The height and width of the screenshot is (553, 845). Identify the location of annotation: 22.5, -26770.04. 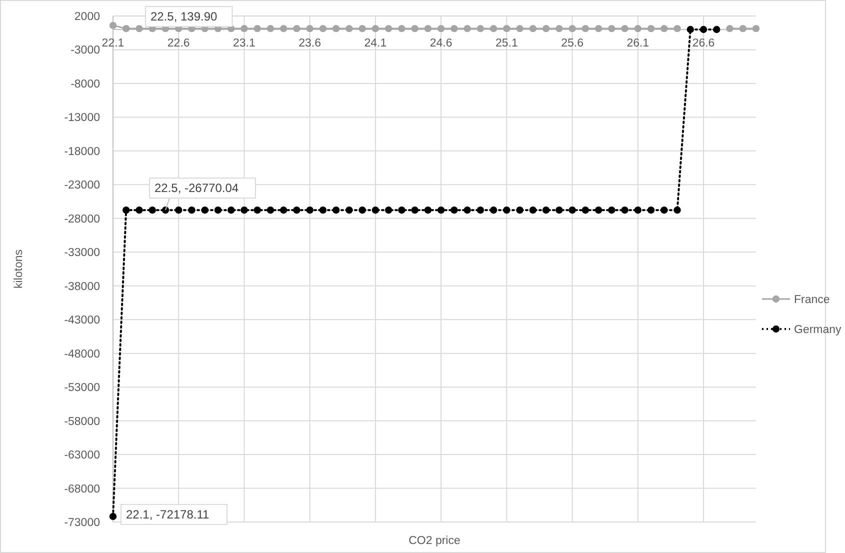
(196, 188).